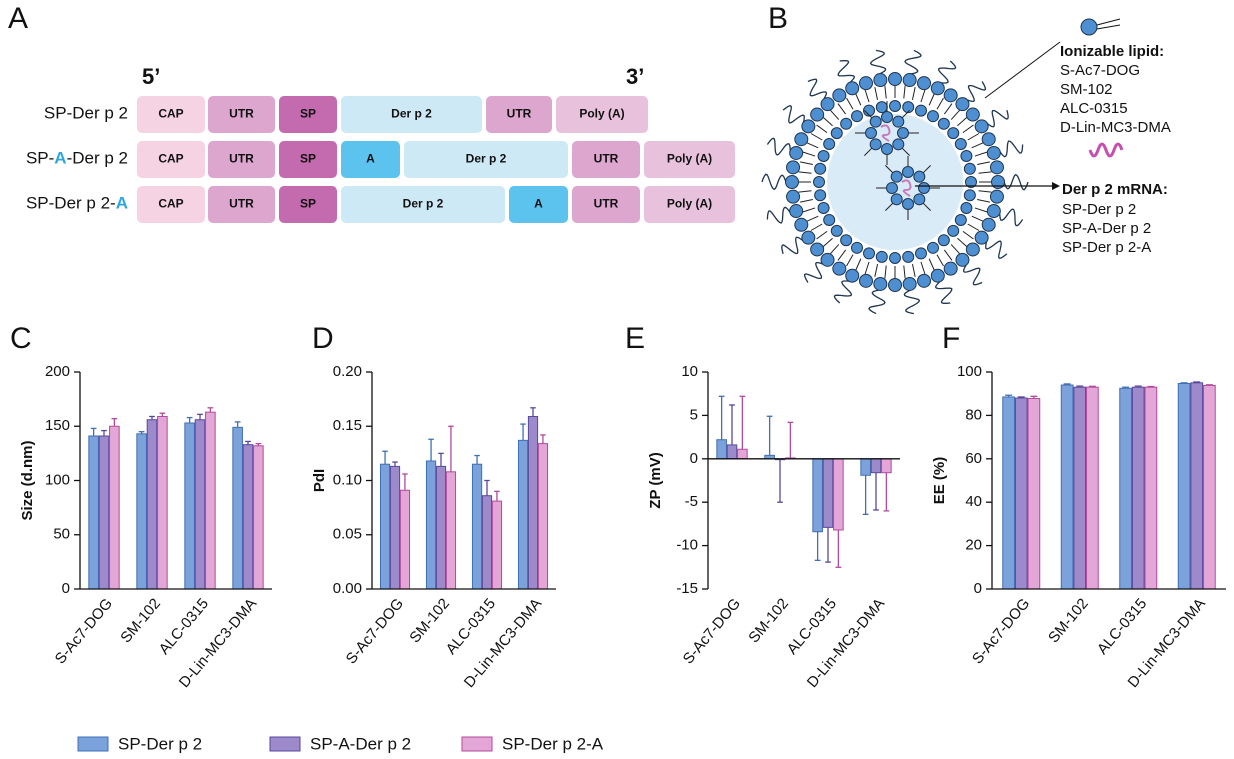 Image resolution: width=1234 pixels, height=759 pixels. Describe the element at coordinates (122, 203) in the screenshot. I see `row-label-part: A` at that location.